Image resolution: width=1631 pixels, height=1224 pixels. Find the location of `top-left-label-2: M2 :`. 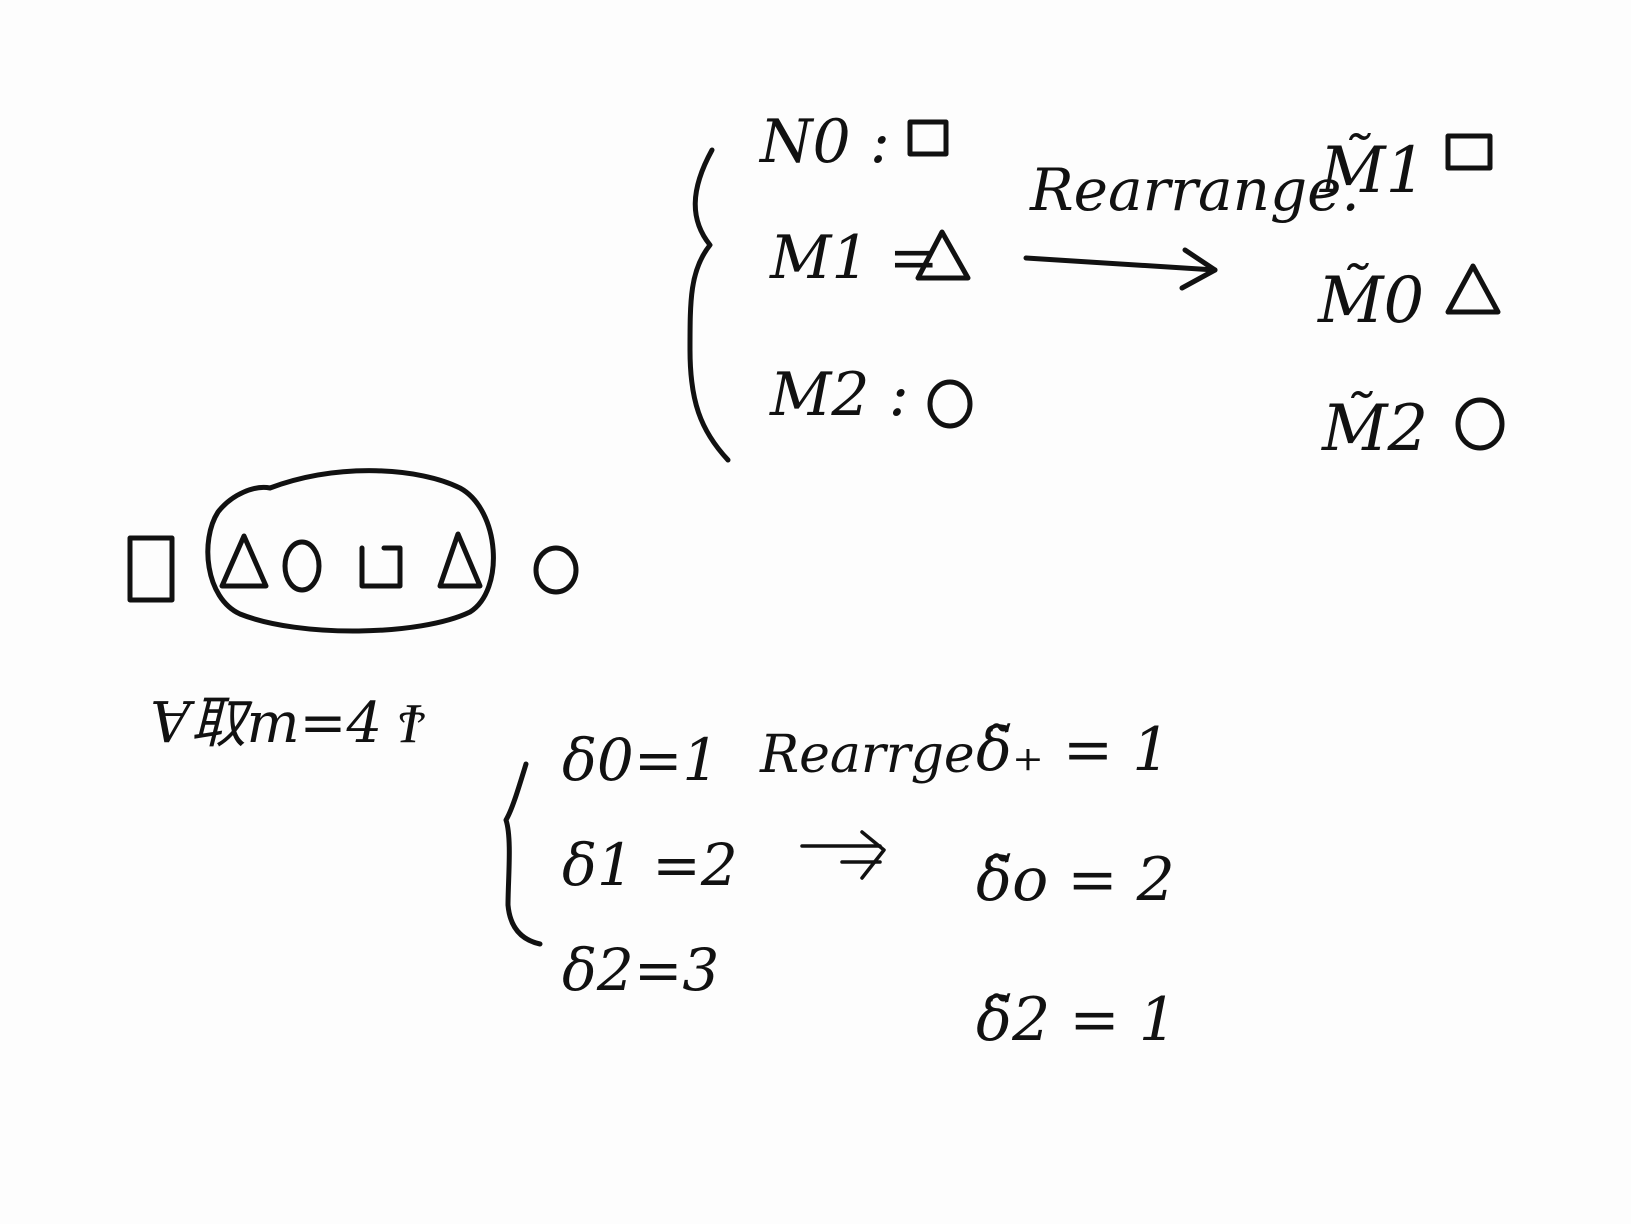

top-left-label-2: M2 : is located at coordinates (839, 395).